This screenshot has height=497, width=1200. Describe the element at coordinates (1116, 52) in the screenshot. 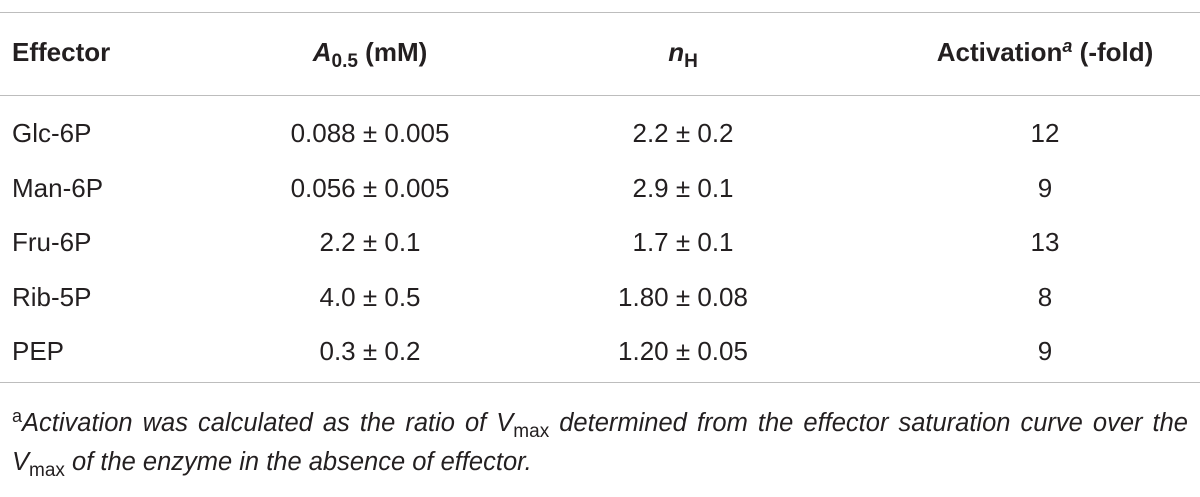

I see `header-unit: (-fold)` at that location.